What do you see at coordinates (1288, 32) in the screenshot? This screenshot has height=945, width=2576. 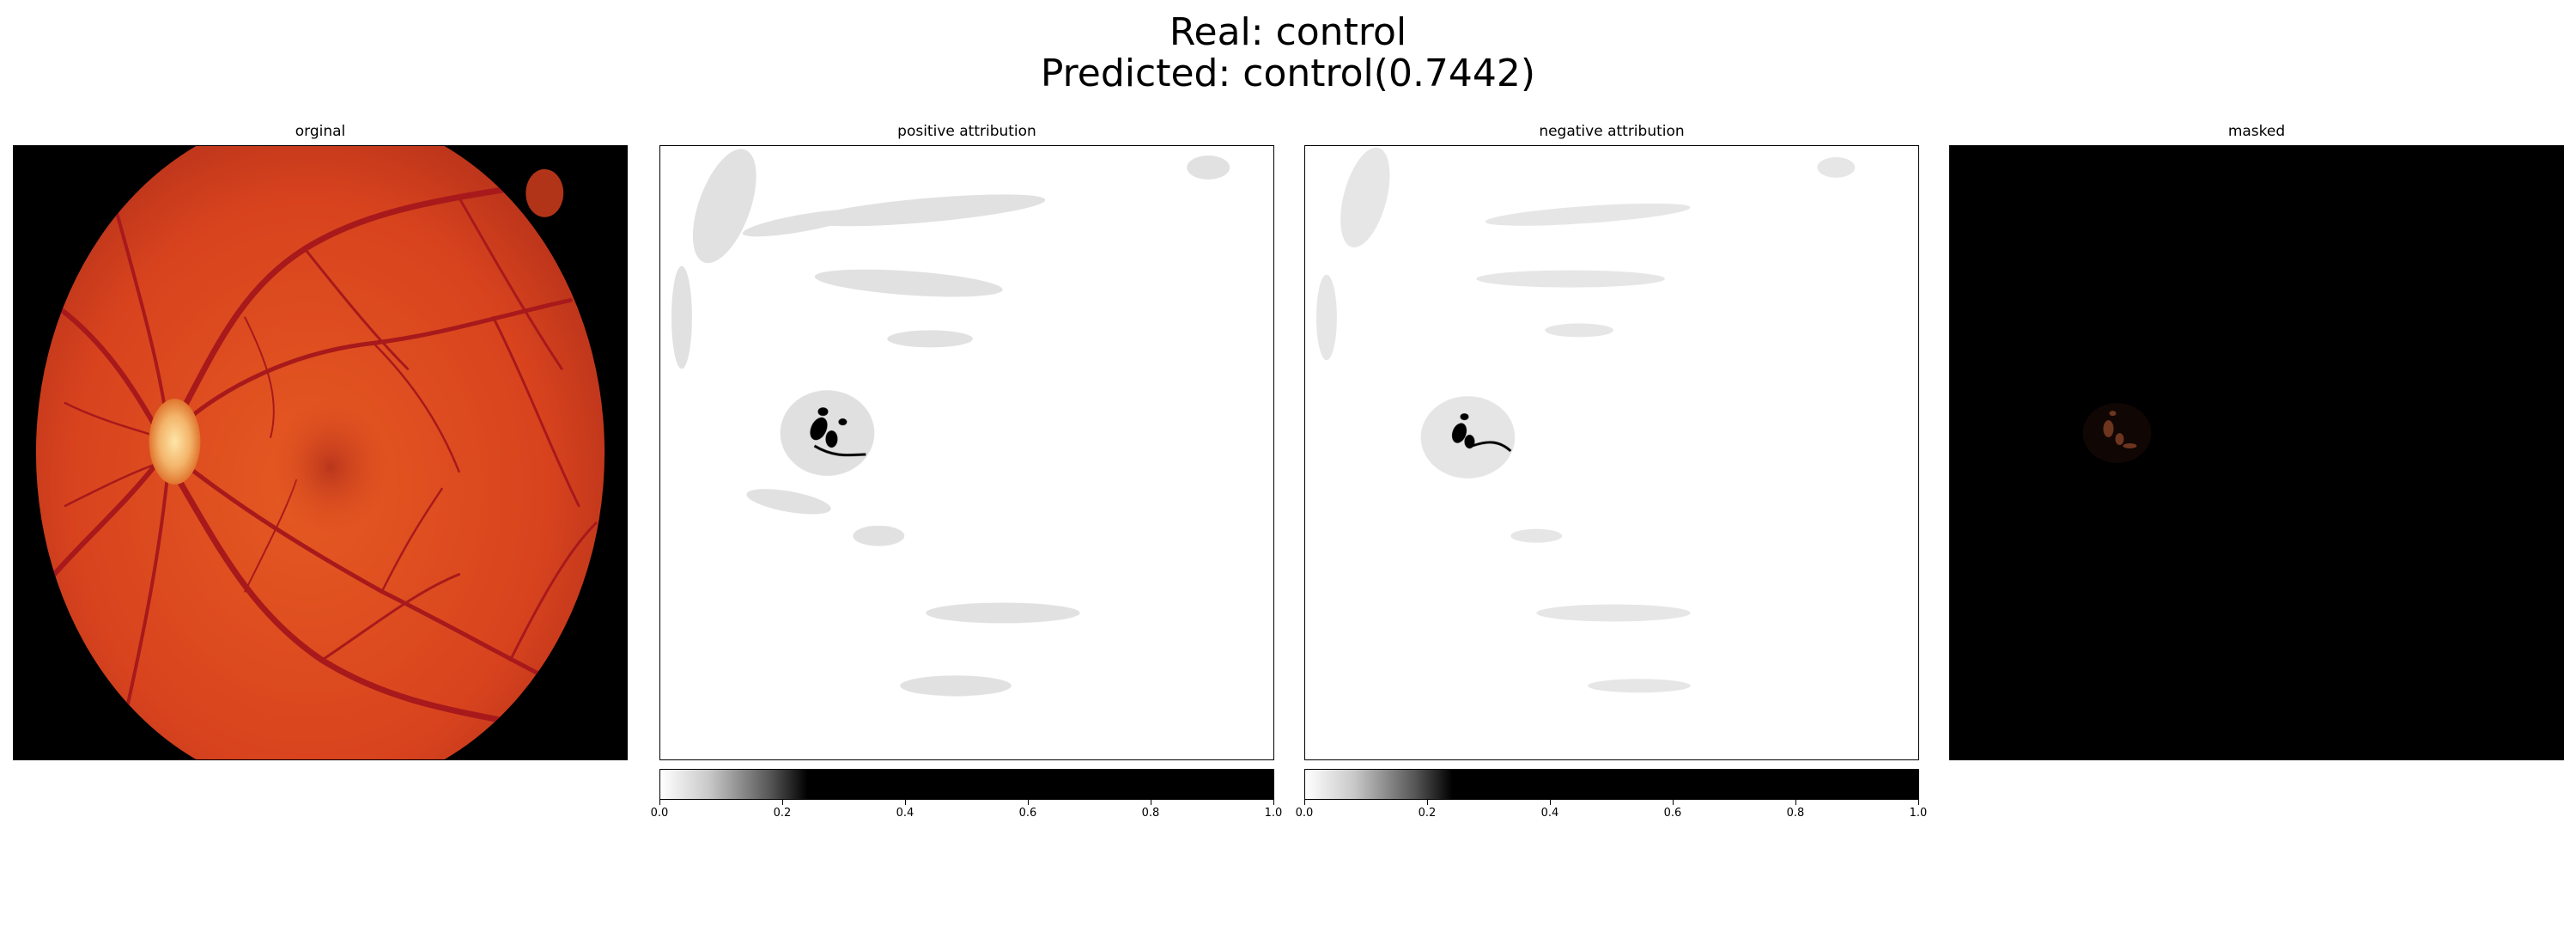 I see `figure-title-line-1: Real: control` at bounding box center [1288, 32].